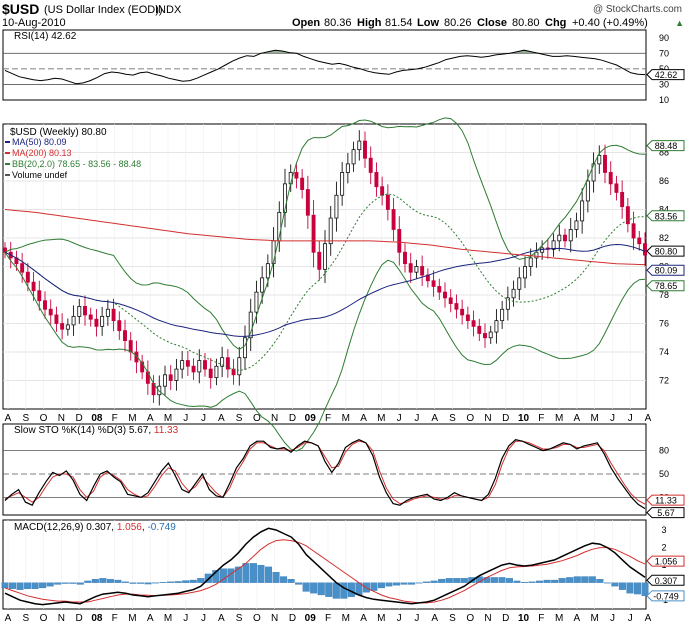 The height and width of the screenshot is (636, 686). I want to click on sto-title: Slow STO %K(14) %D(3) 5.67, 11.33, so click(96, 430).